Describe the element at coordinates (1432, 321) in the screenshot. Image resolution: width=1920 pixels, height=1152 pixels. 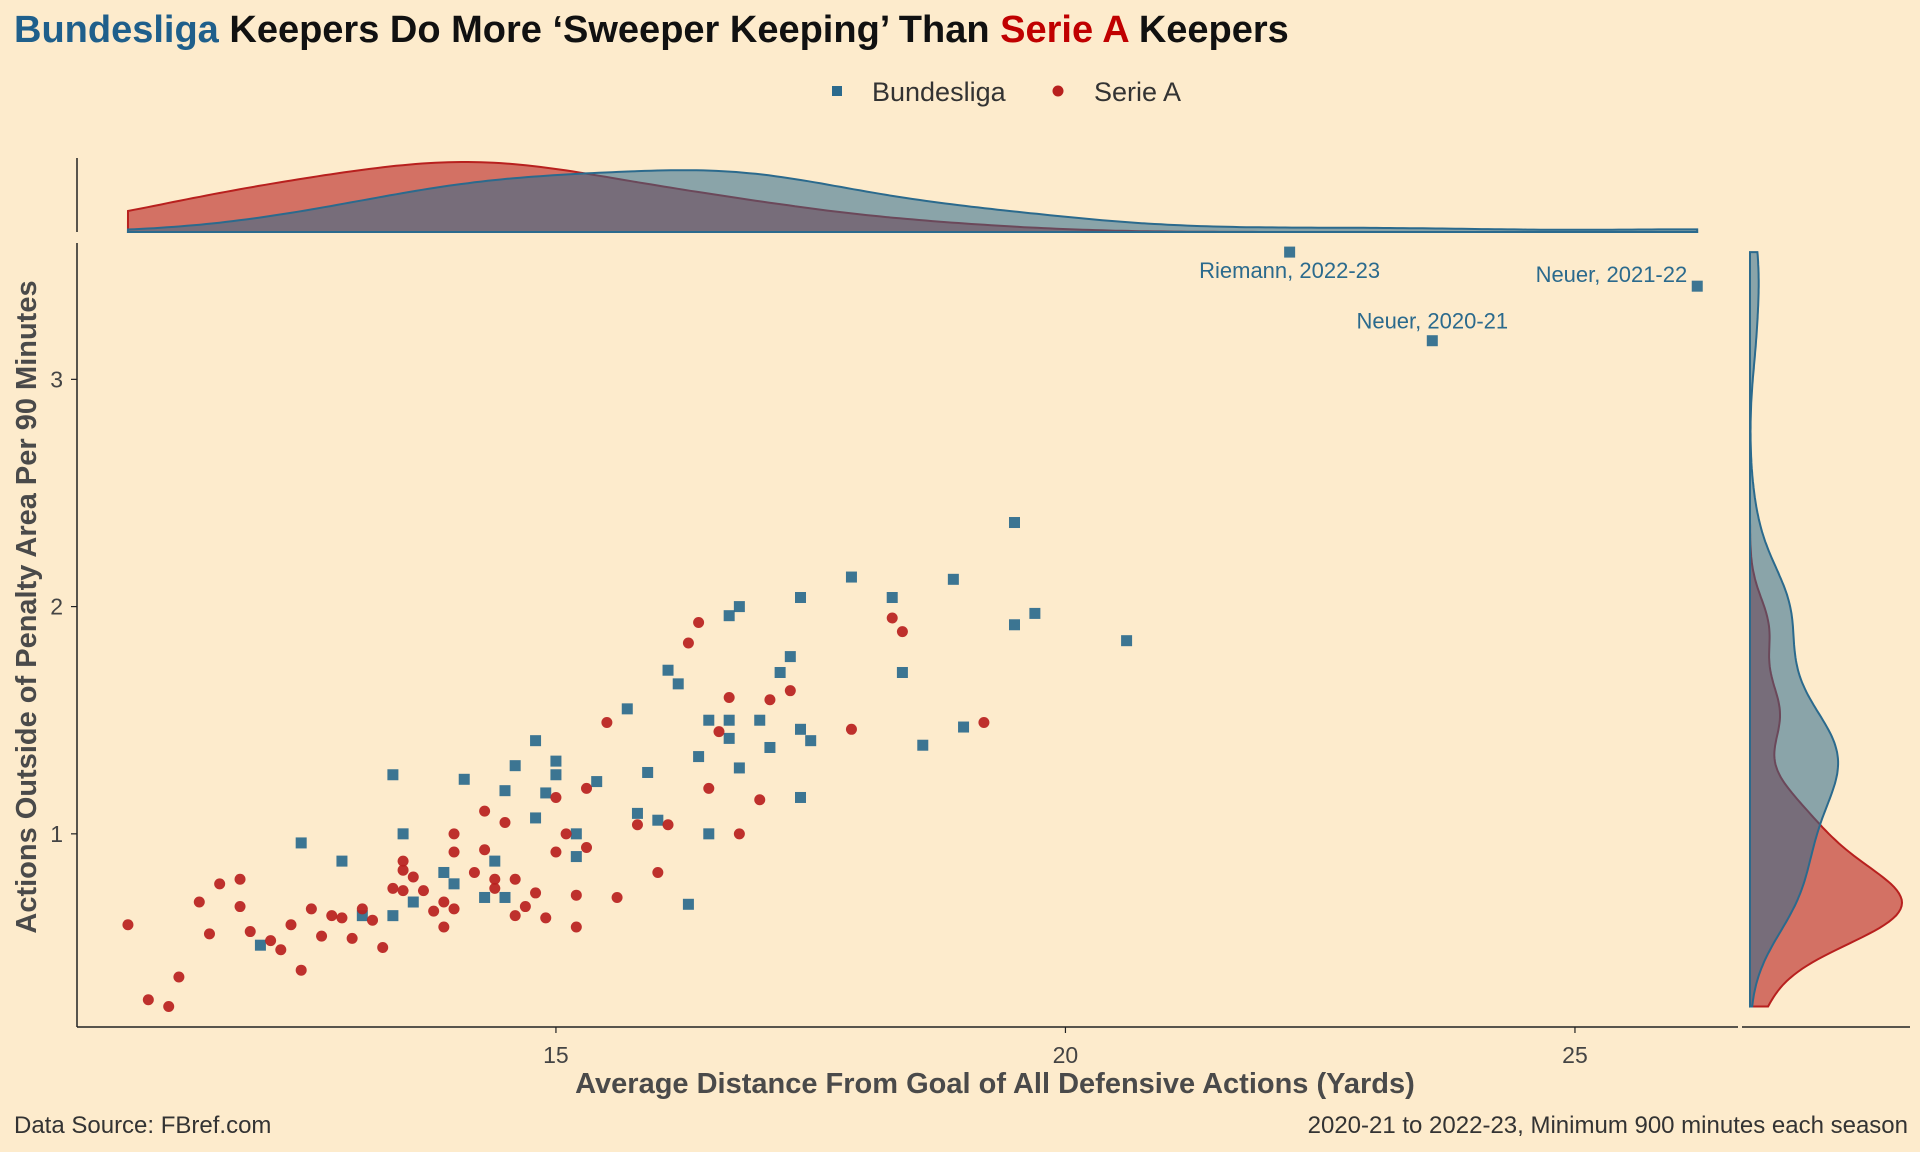
I see `annotation-label: Neuer, 2020-21` at that location.